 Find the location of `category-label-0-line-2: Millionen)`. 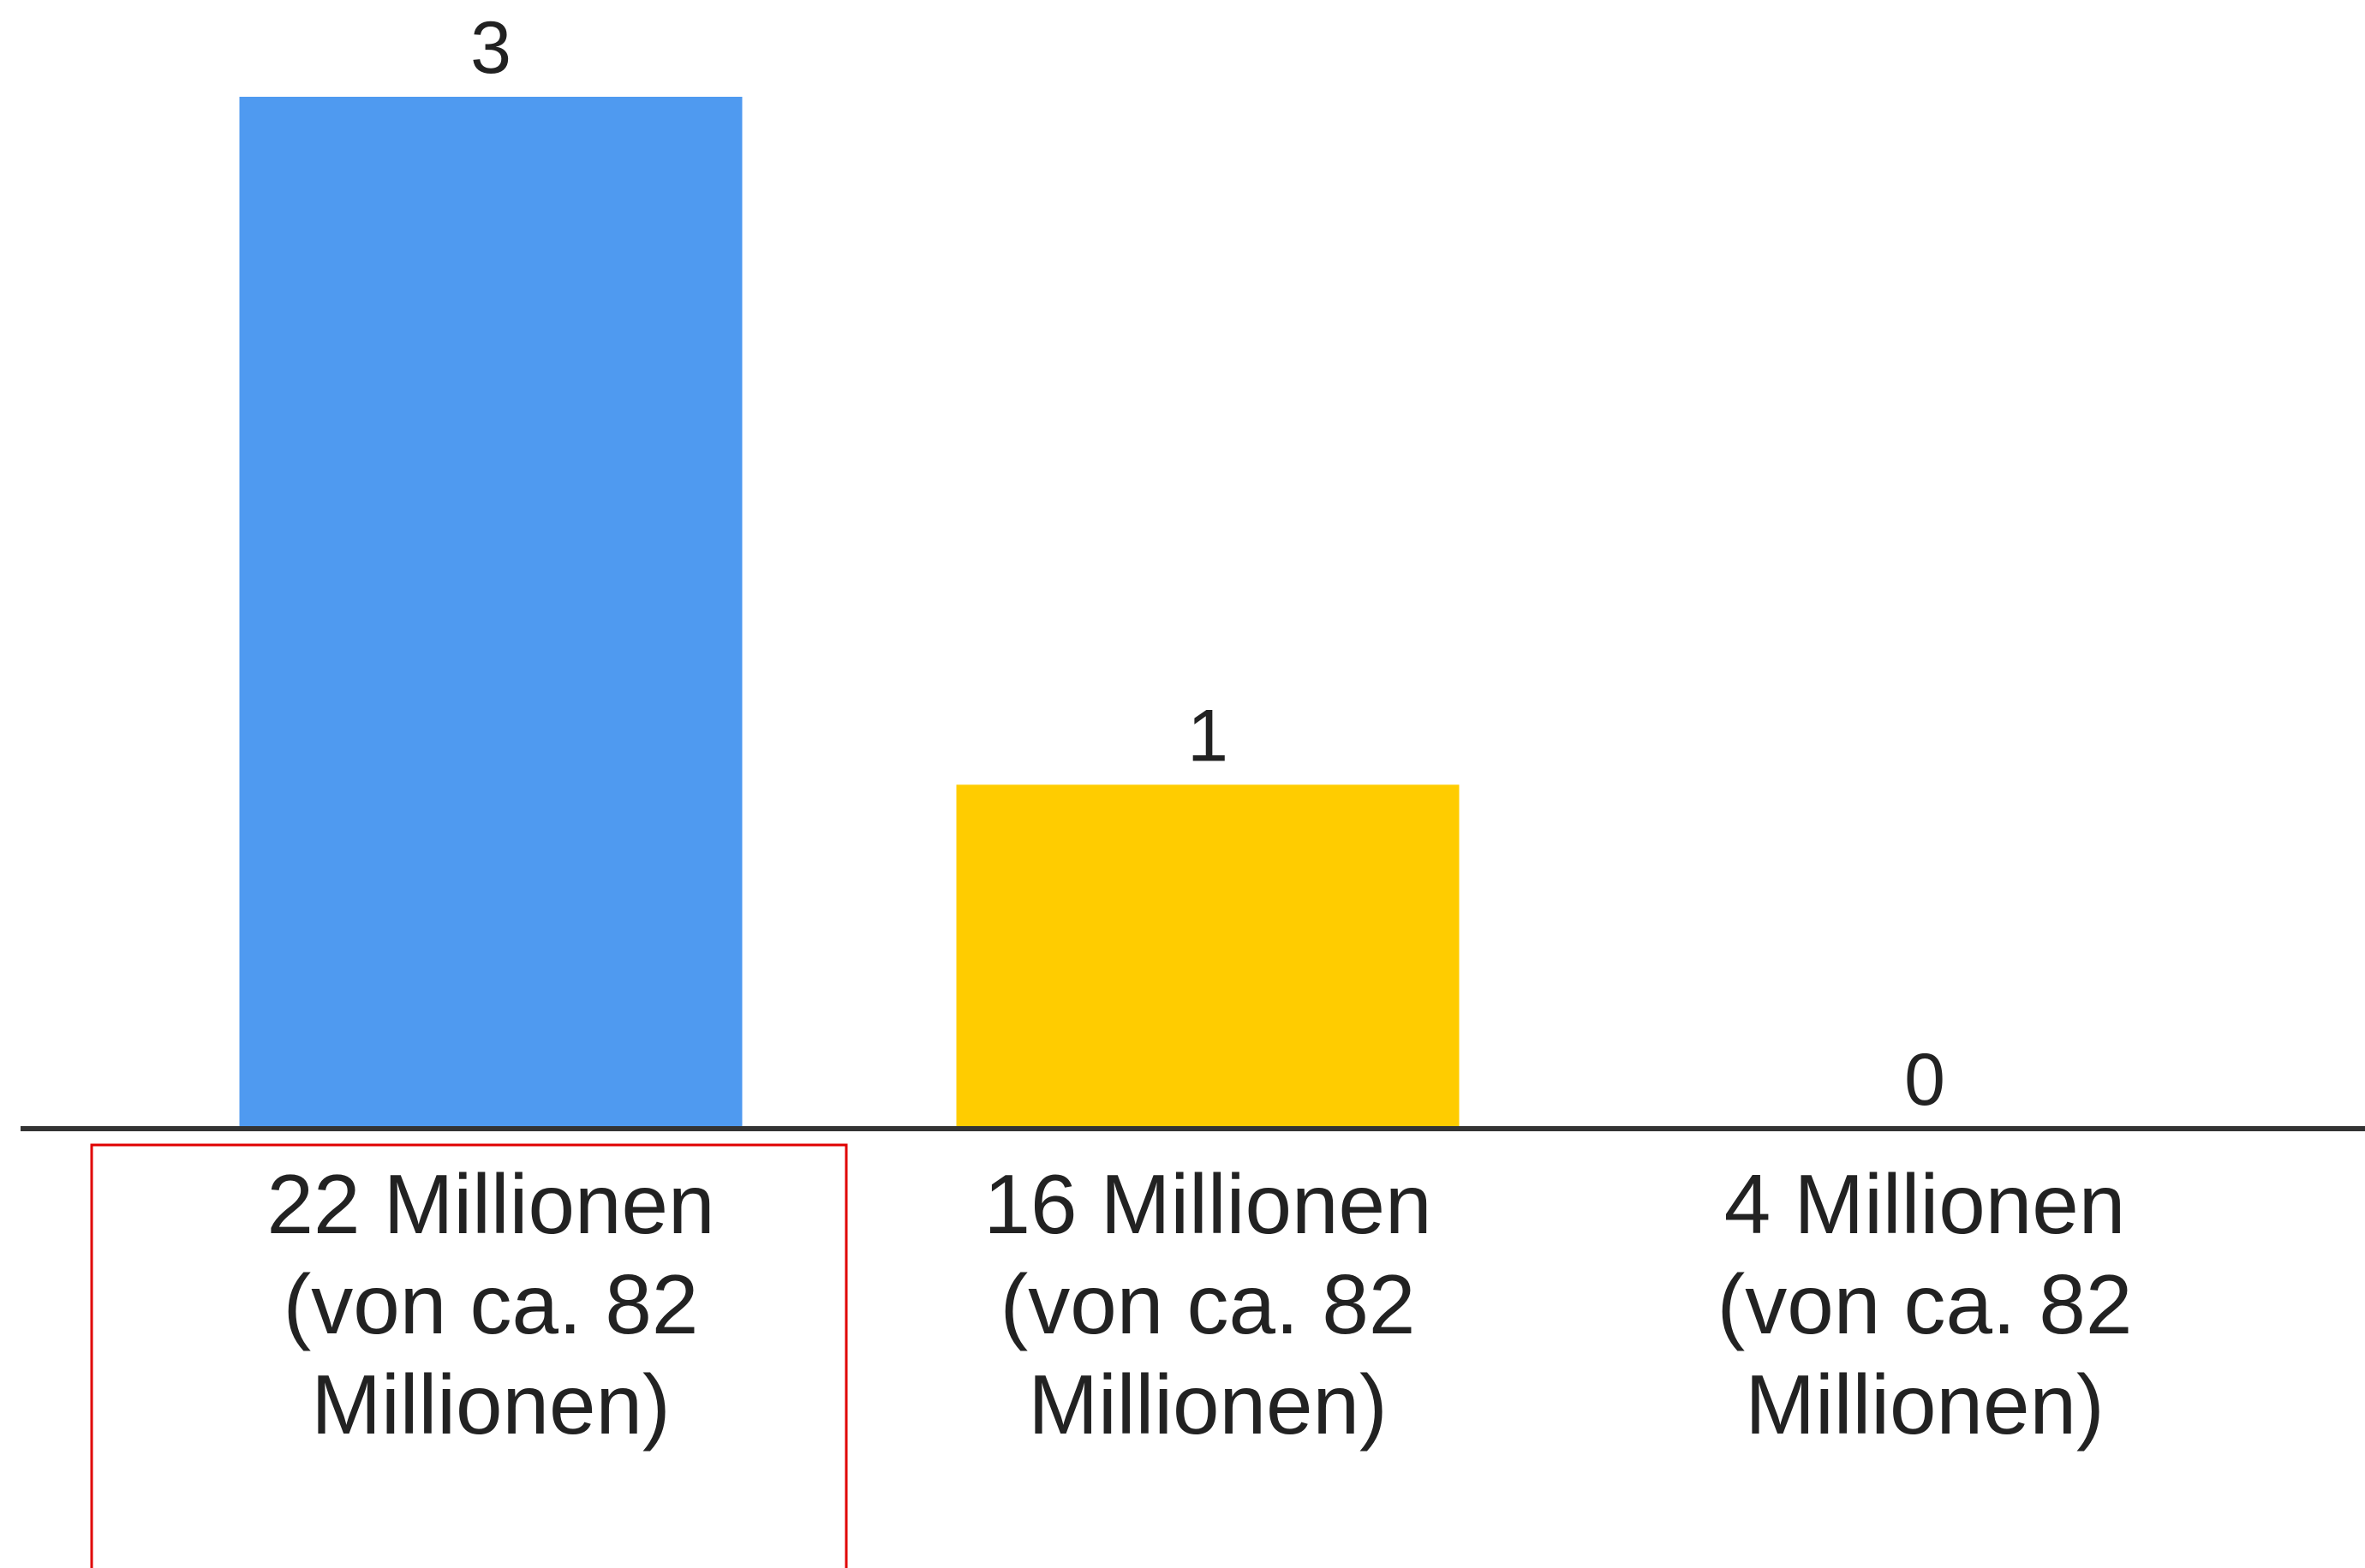

category-label-0-line-2: Millionen) is located at coordinates (490, 1404).